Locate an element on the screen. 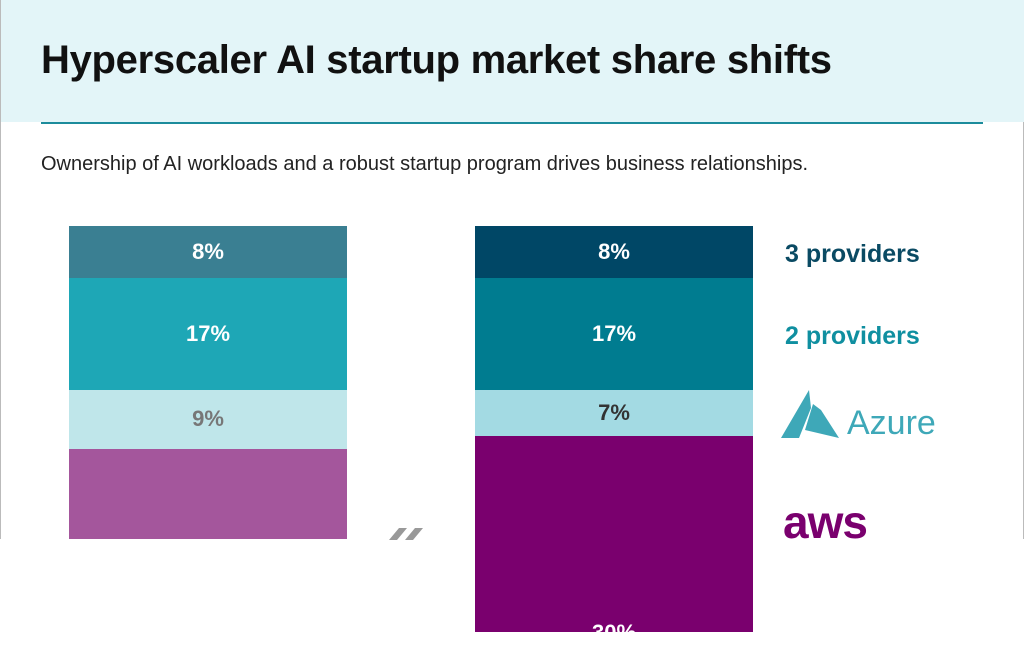 This screenshot has width=1024, height=646. bar-label: 30% is located at coordinates (614, 633).